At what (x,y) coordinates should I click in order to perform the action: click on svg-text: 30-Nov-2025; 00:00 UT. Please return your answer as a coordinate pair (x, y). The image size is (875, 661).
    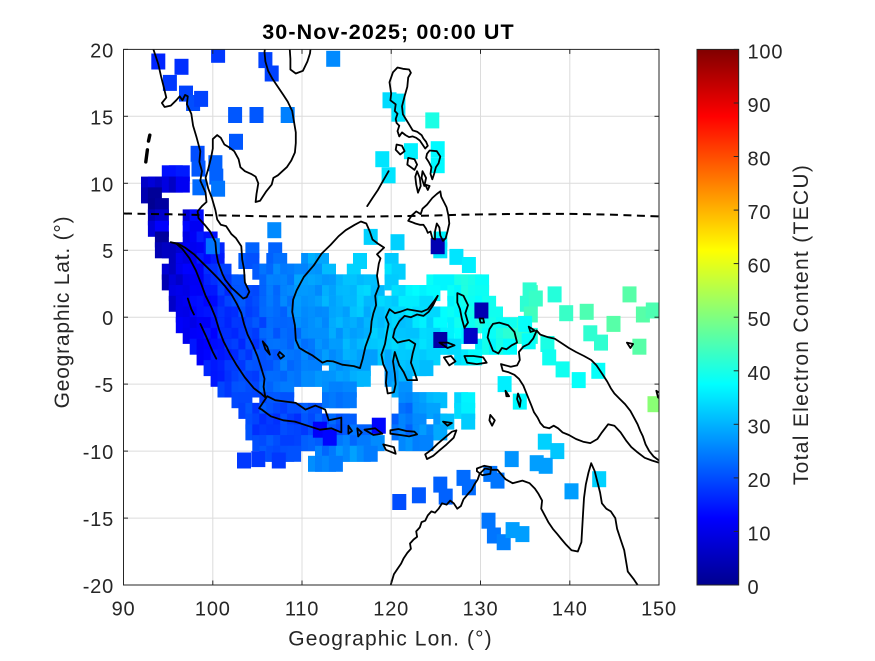
    Looking at the image, I should click on (388, 32).